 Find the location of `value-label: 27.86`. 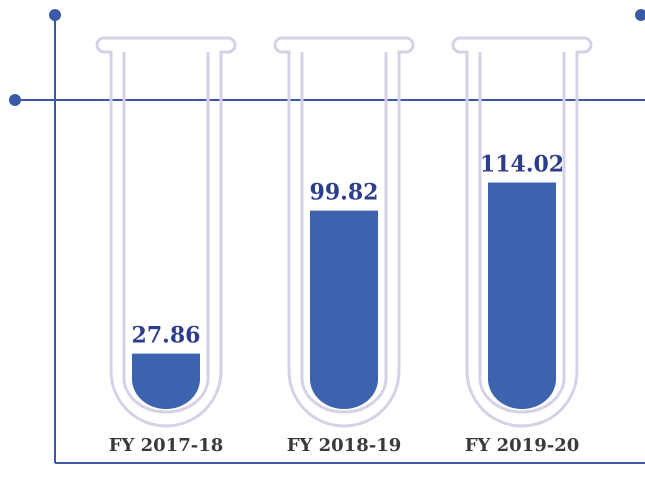

value-label: 27.86 is located at coordinates (166, 336).